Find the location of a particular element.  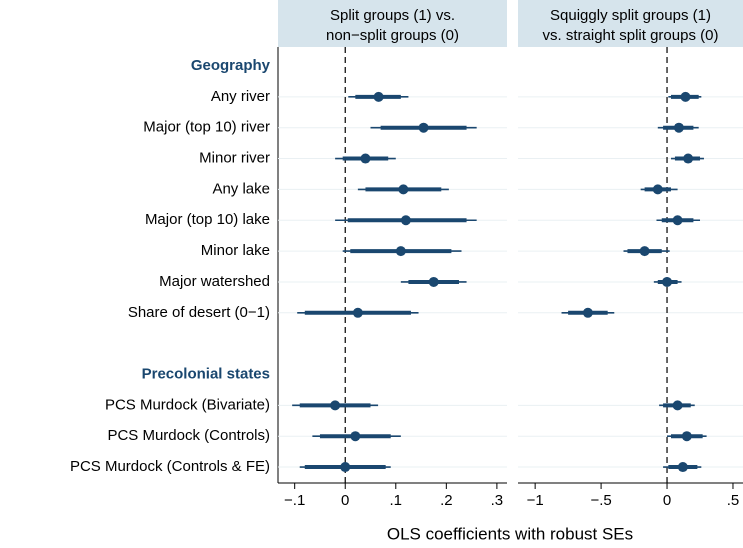

y-tick-label: PCS Murdock (Bivariate) is located at coordinates (187, 404).